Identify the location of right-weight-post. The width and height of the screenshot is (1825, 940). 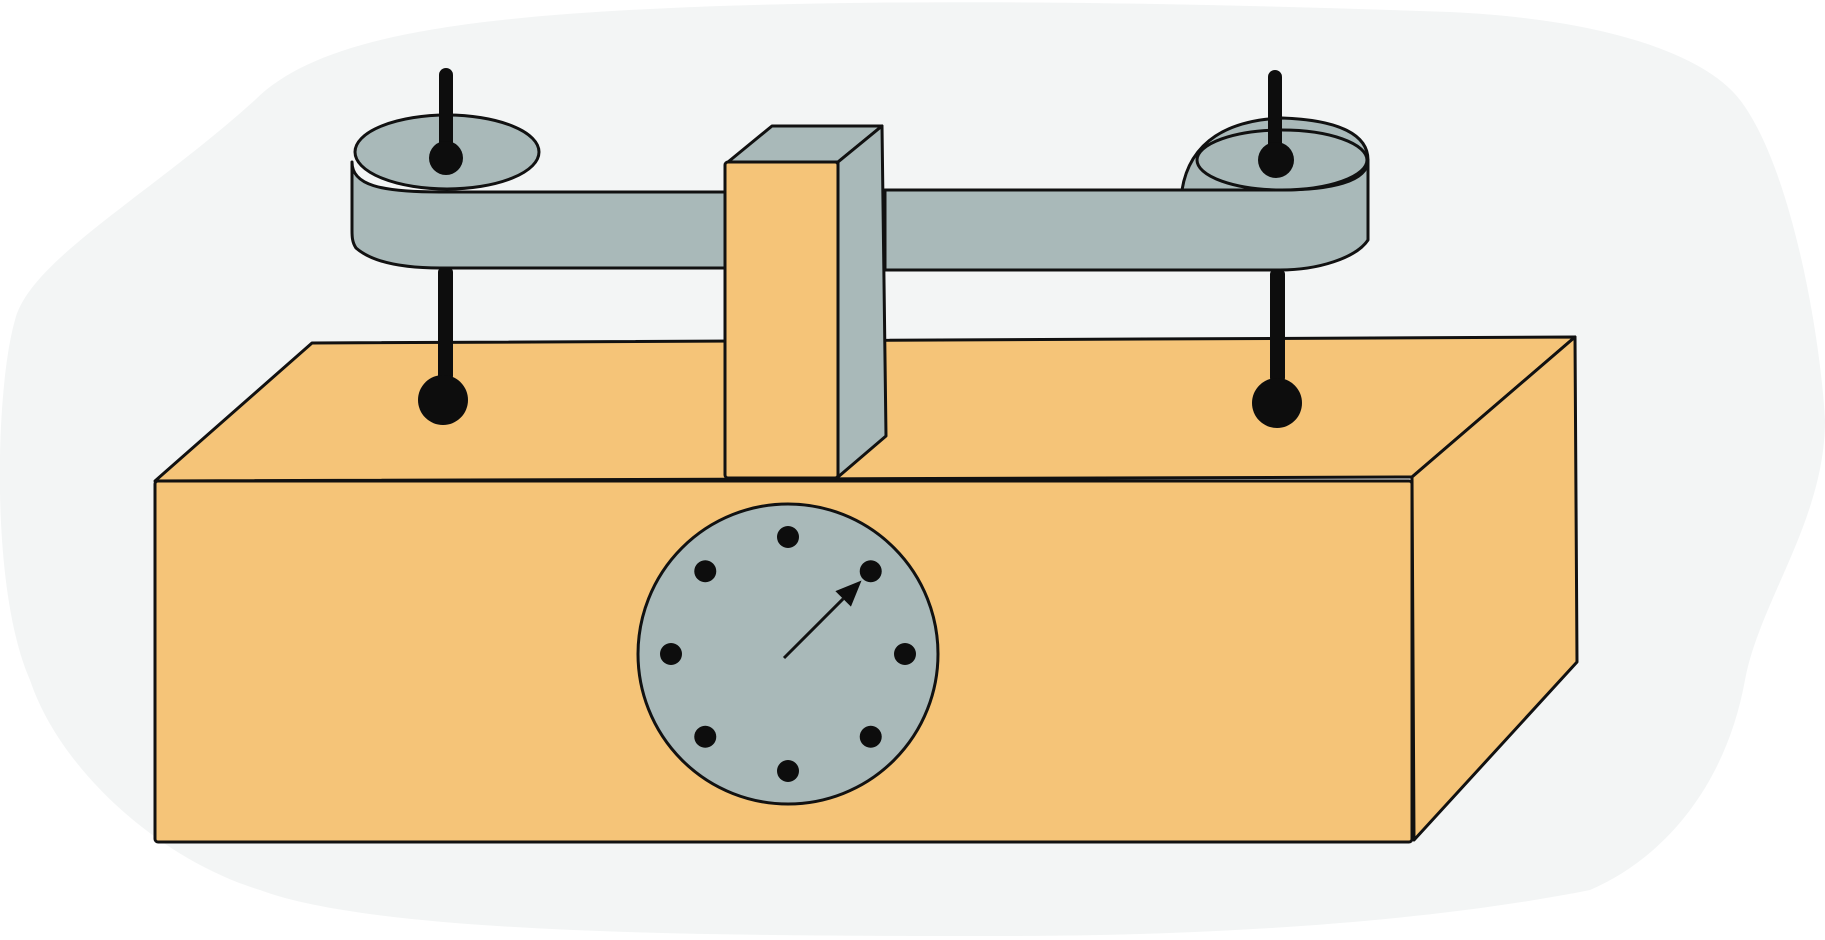
(1277, 249).